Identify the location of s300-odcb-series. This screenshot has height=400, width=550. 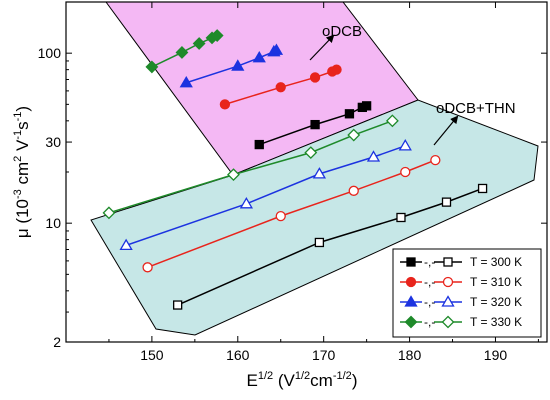
(313, 125).